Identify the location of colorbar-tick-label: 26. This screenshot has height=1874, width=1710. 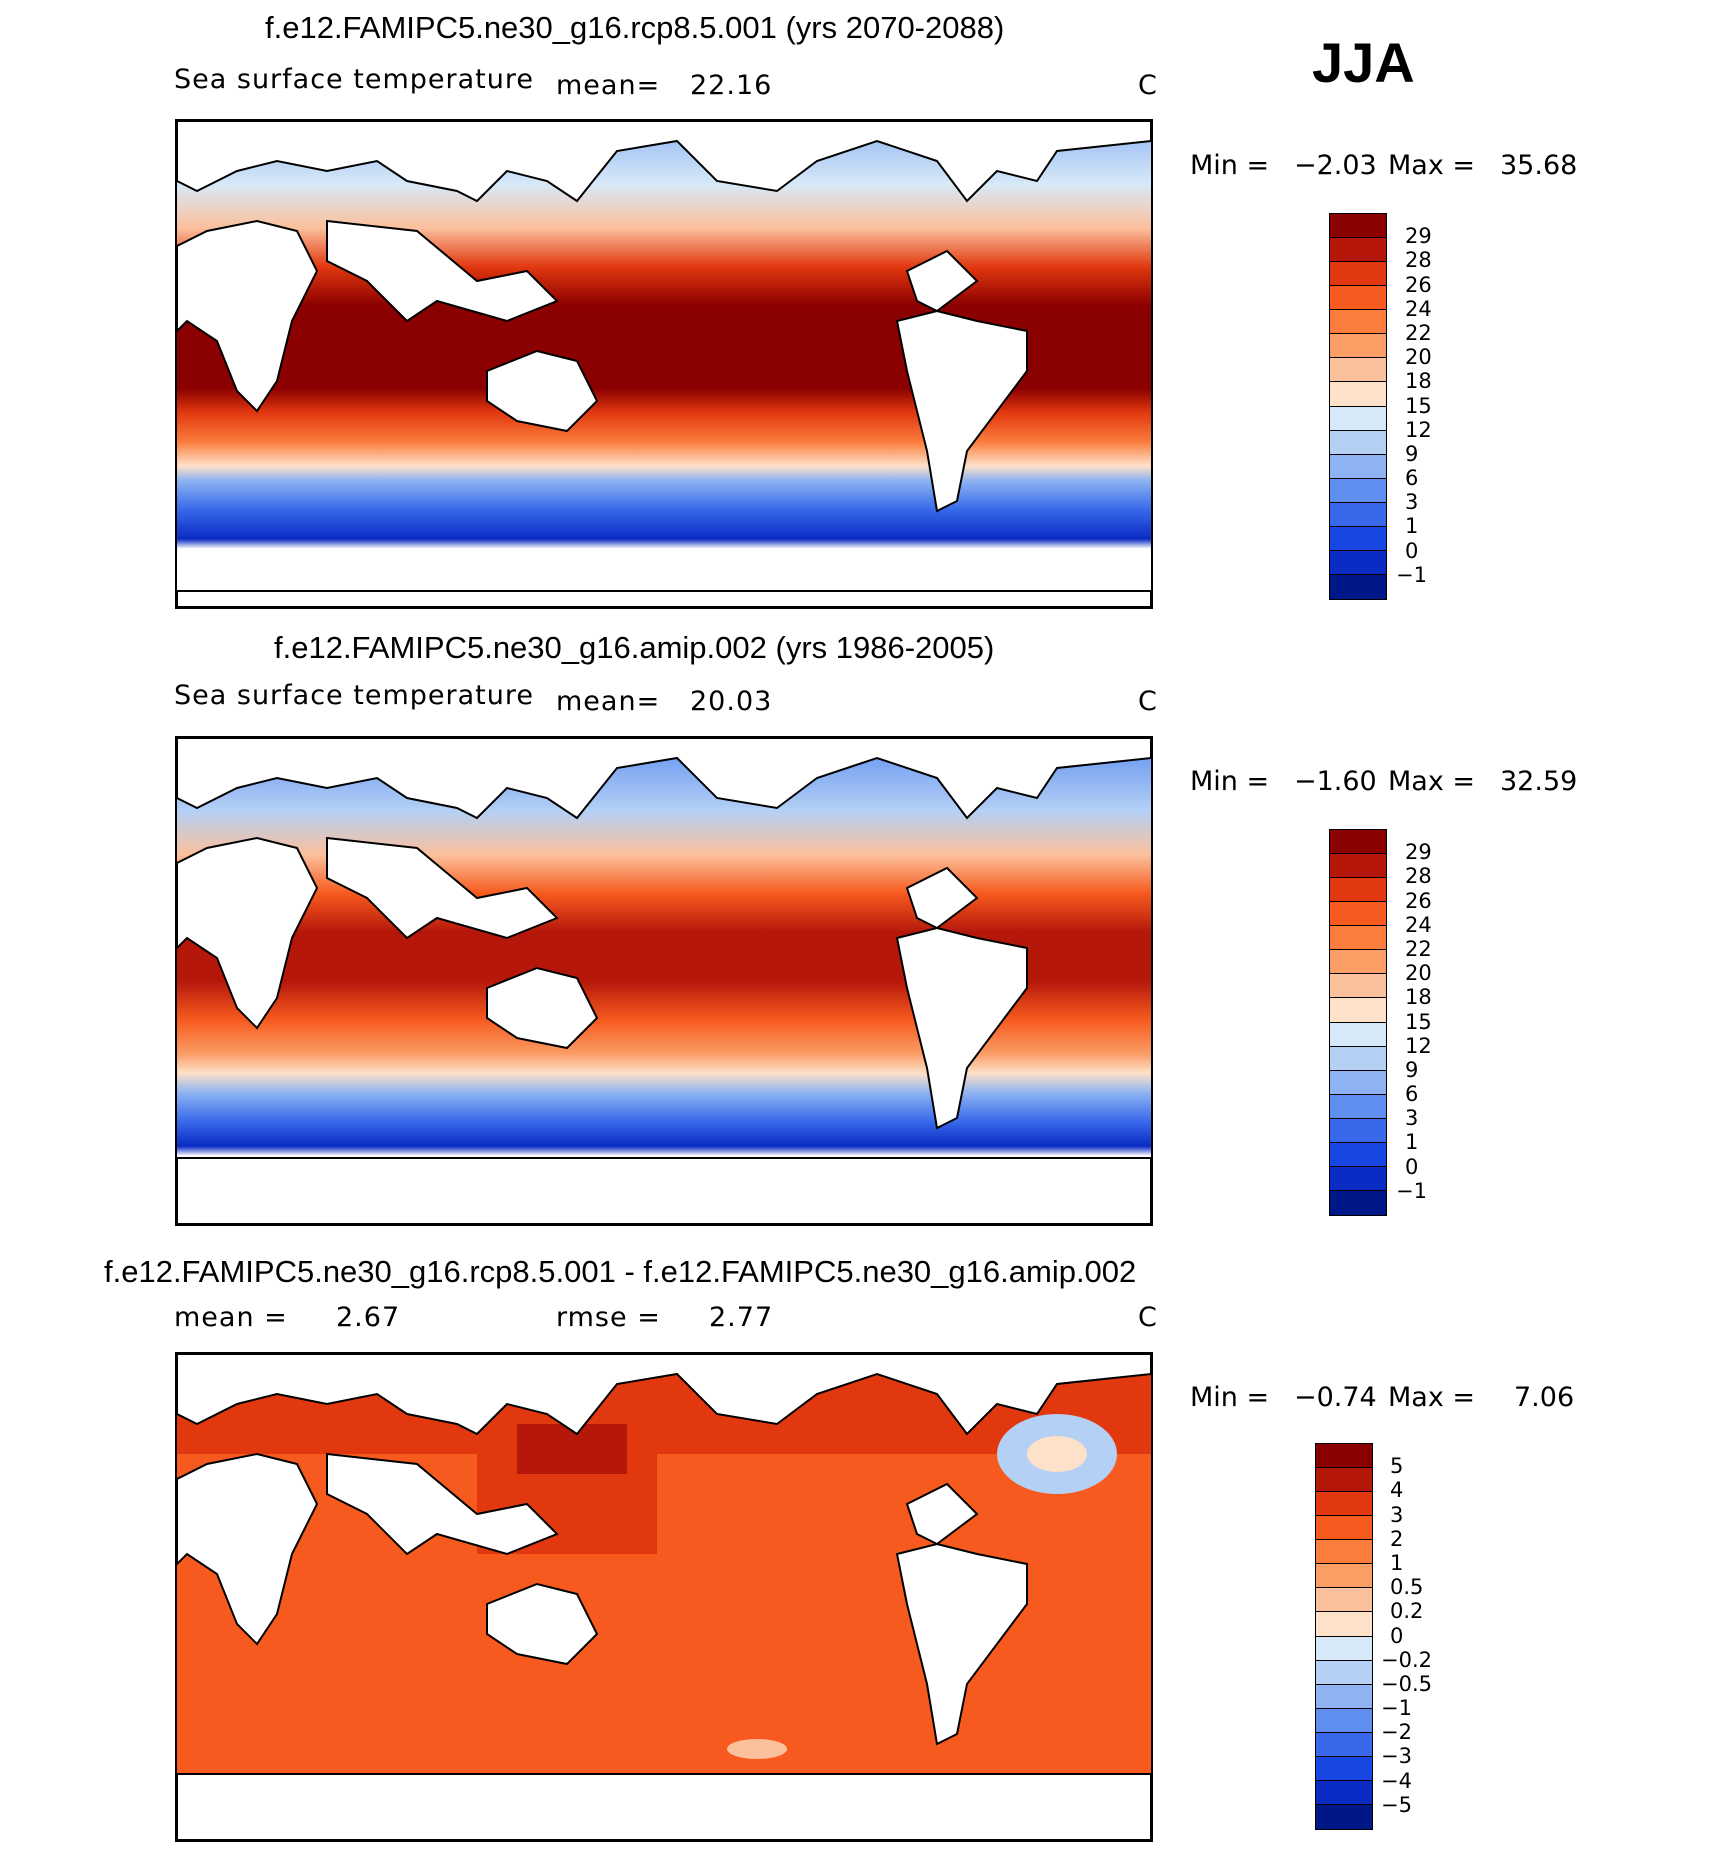
(1418, 900).